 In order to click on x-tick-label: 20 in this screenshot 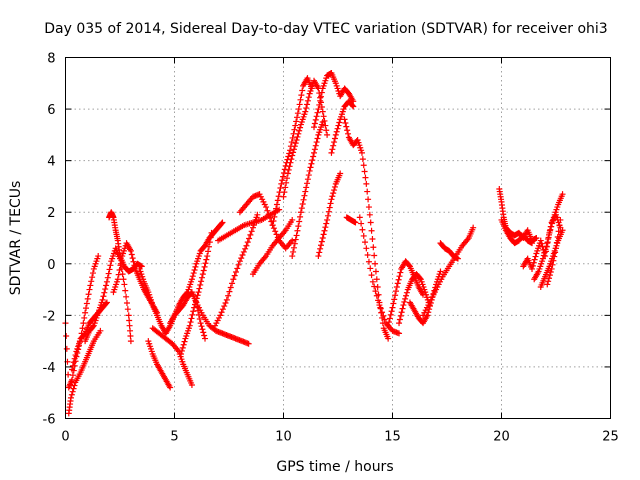, I will do `click(501, 437)`.